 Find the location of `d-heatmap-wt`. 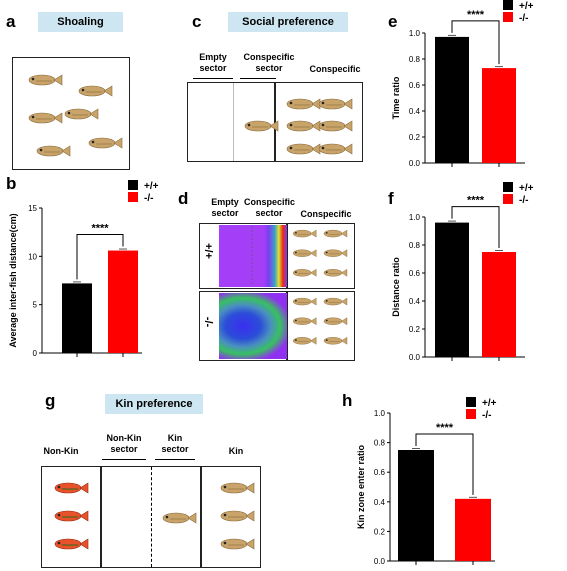

d-heatmap-wt is located at coordinates (253, 256).